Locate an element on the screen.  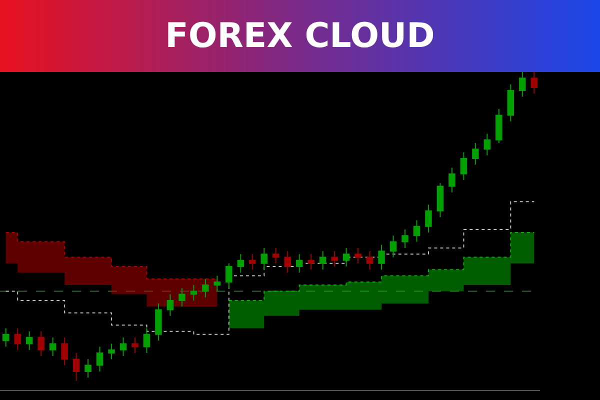
chart-title: FOREX CLOUD is located at coordinates (300, 36).